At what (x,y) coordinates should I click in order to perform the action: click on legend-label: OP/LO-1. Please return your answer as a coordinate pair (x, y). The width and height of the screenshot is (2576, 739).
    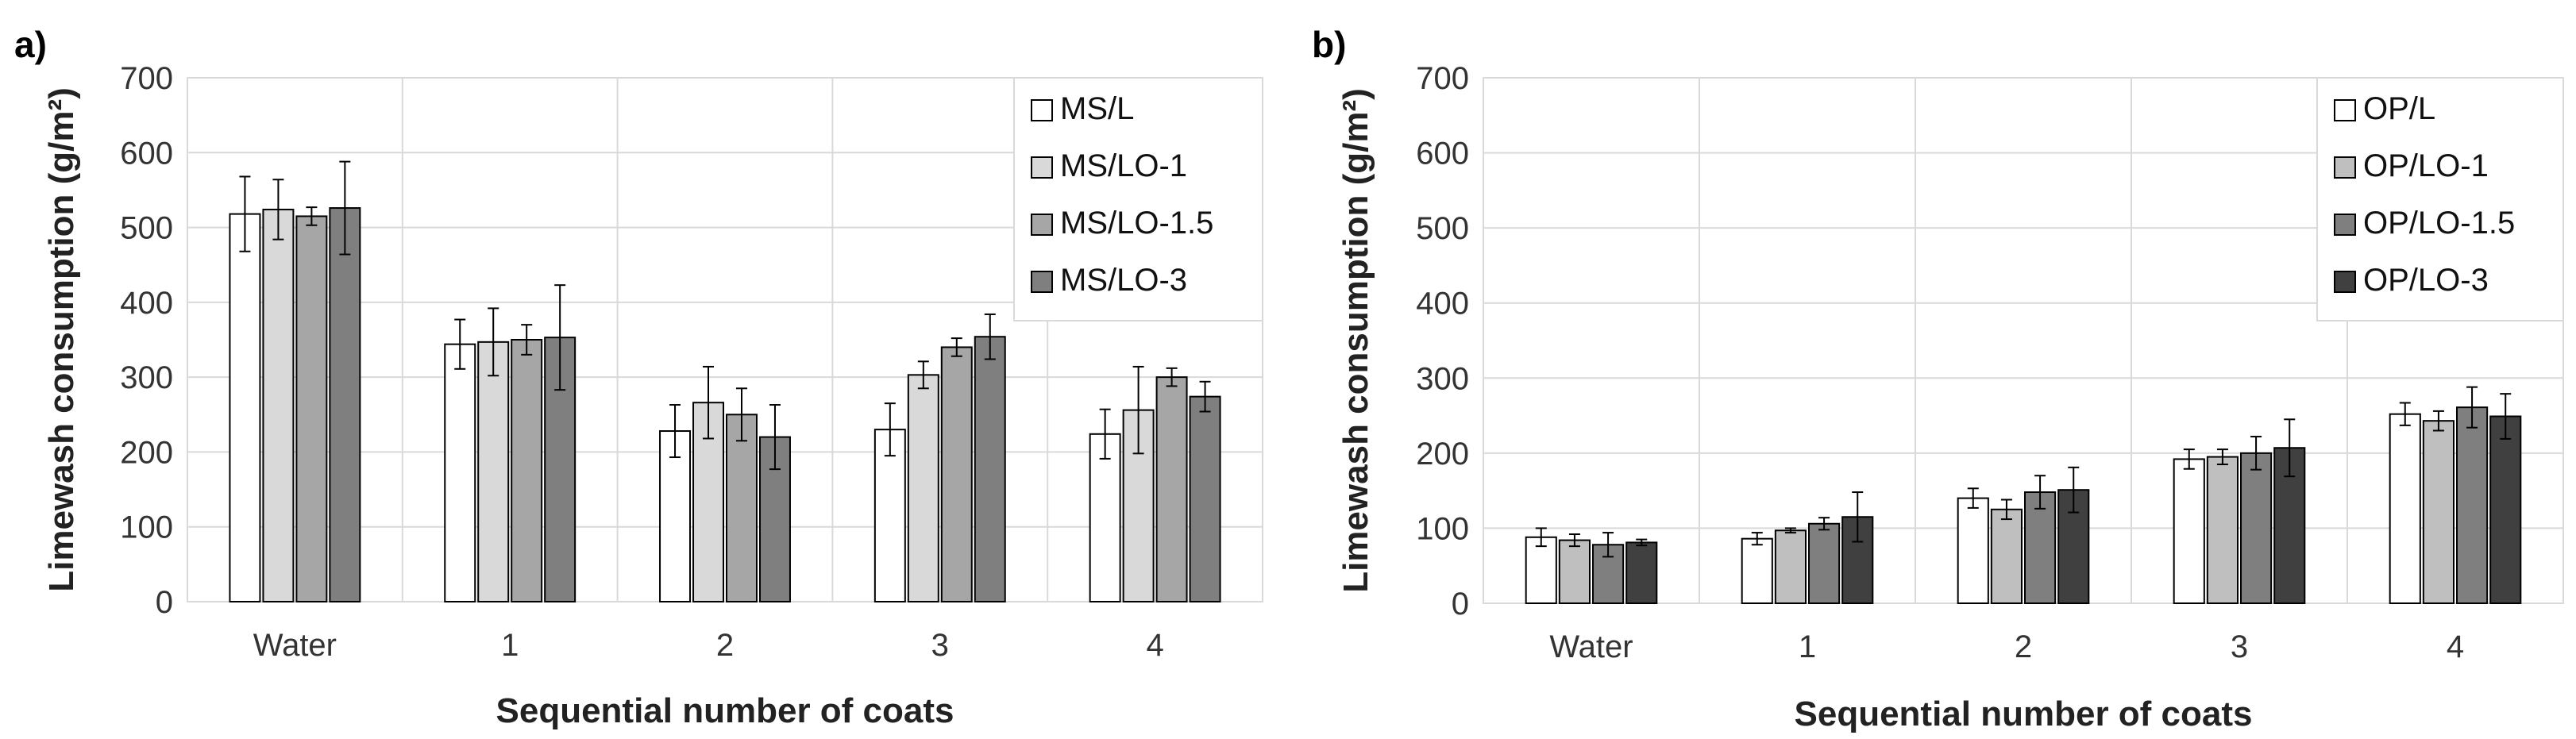
    Looking at the image, I should click on (2426, 165).